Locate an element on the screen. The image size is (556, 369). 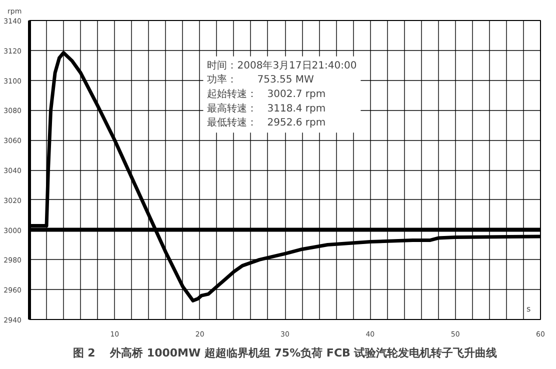
annotation: 功率： 753.55 MW is located at coordinates (260, 80).